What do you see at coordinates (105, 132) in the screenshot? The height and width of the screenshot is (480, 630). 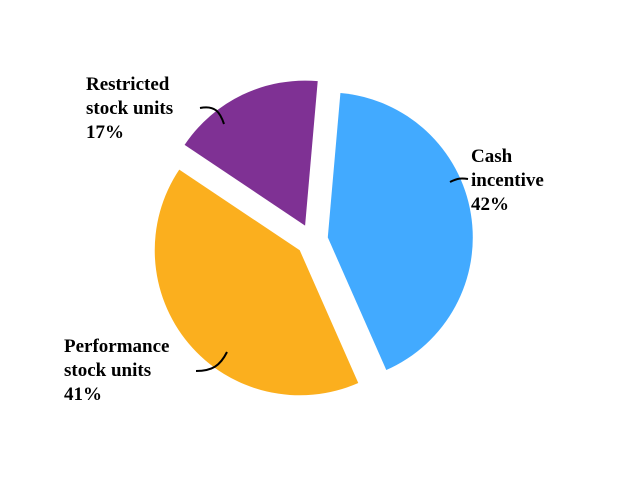 I see `slice-value-label: 17%` at bounding box center [105, 132].